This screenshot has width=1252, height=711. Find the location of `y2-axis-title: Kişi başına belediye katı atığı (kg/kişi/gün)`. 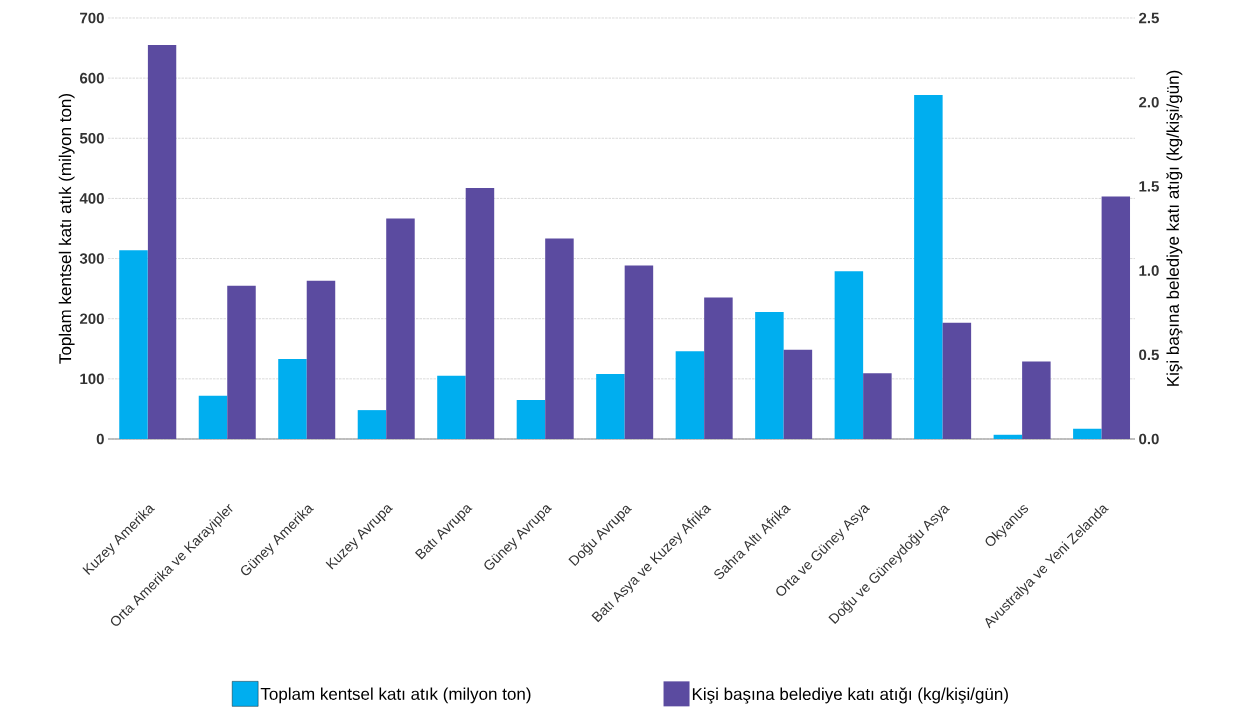

y2-axis-title: Kişi başına belediye katı atığı (kg/kişi/gün) is located at coordinates (1174, 228).